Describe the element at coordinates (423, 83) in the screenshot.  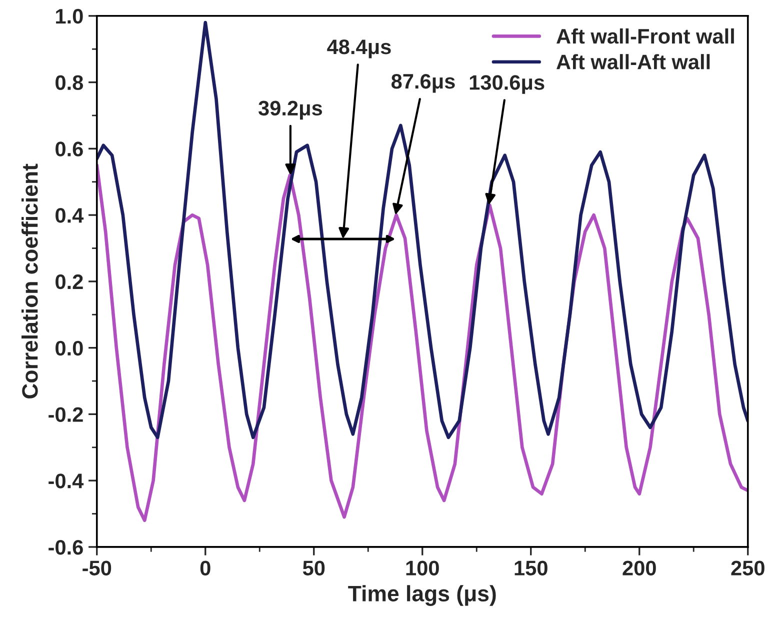
I see `annotation: 87.6μs` at that location.